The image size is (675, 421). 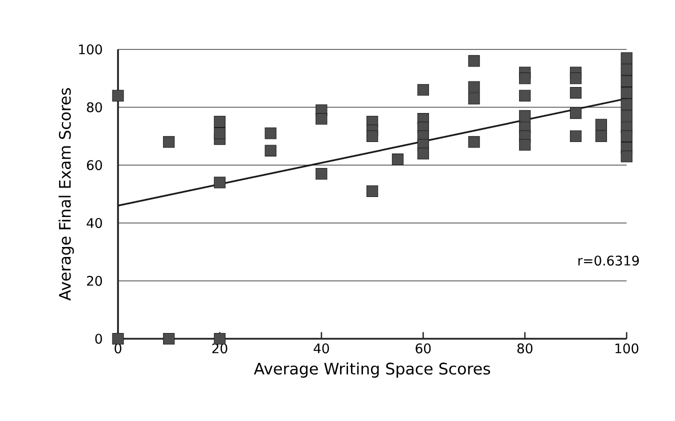 I want to click on x-tick-label: 100, so click(x=626, y=349).